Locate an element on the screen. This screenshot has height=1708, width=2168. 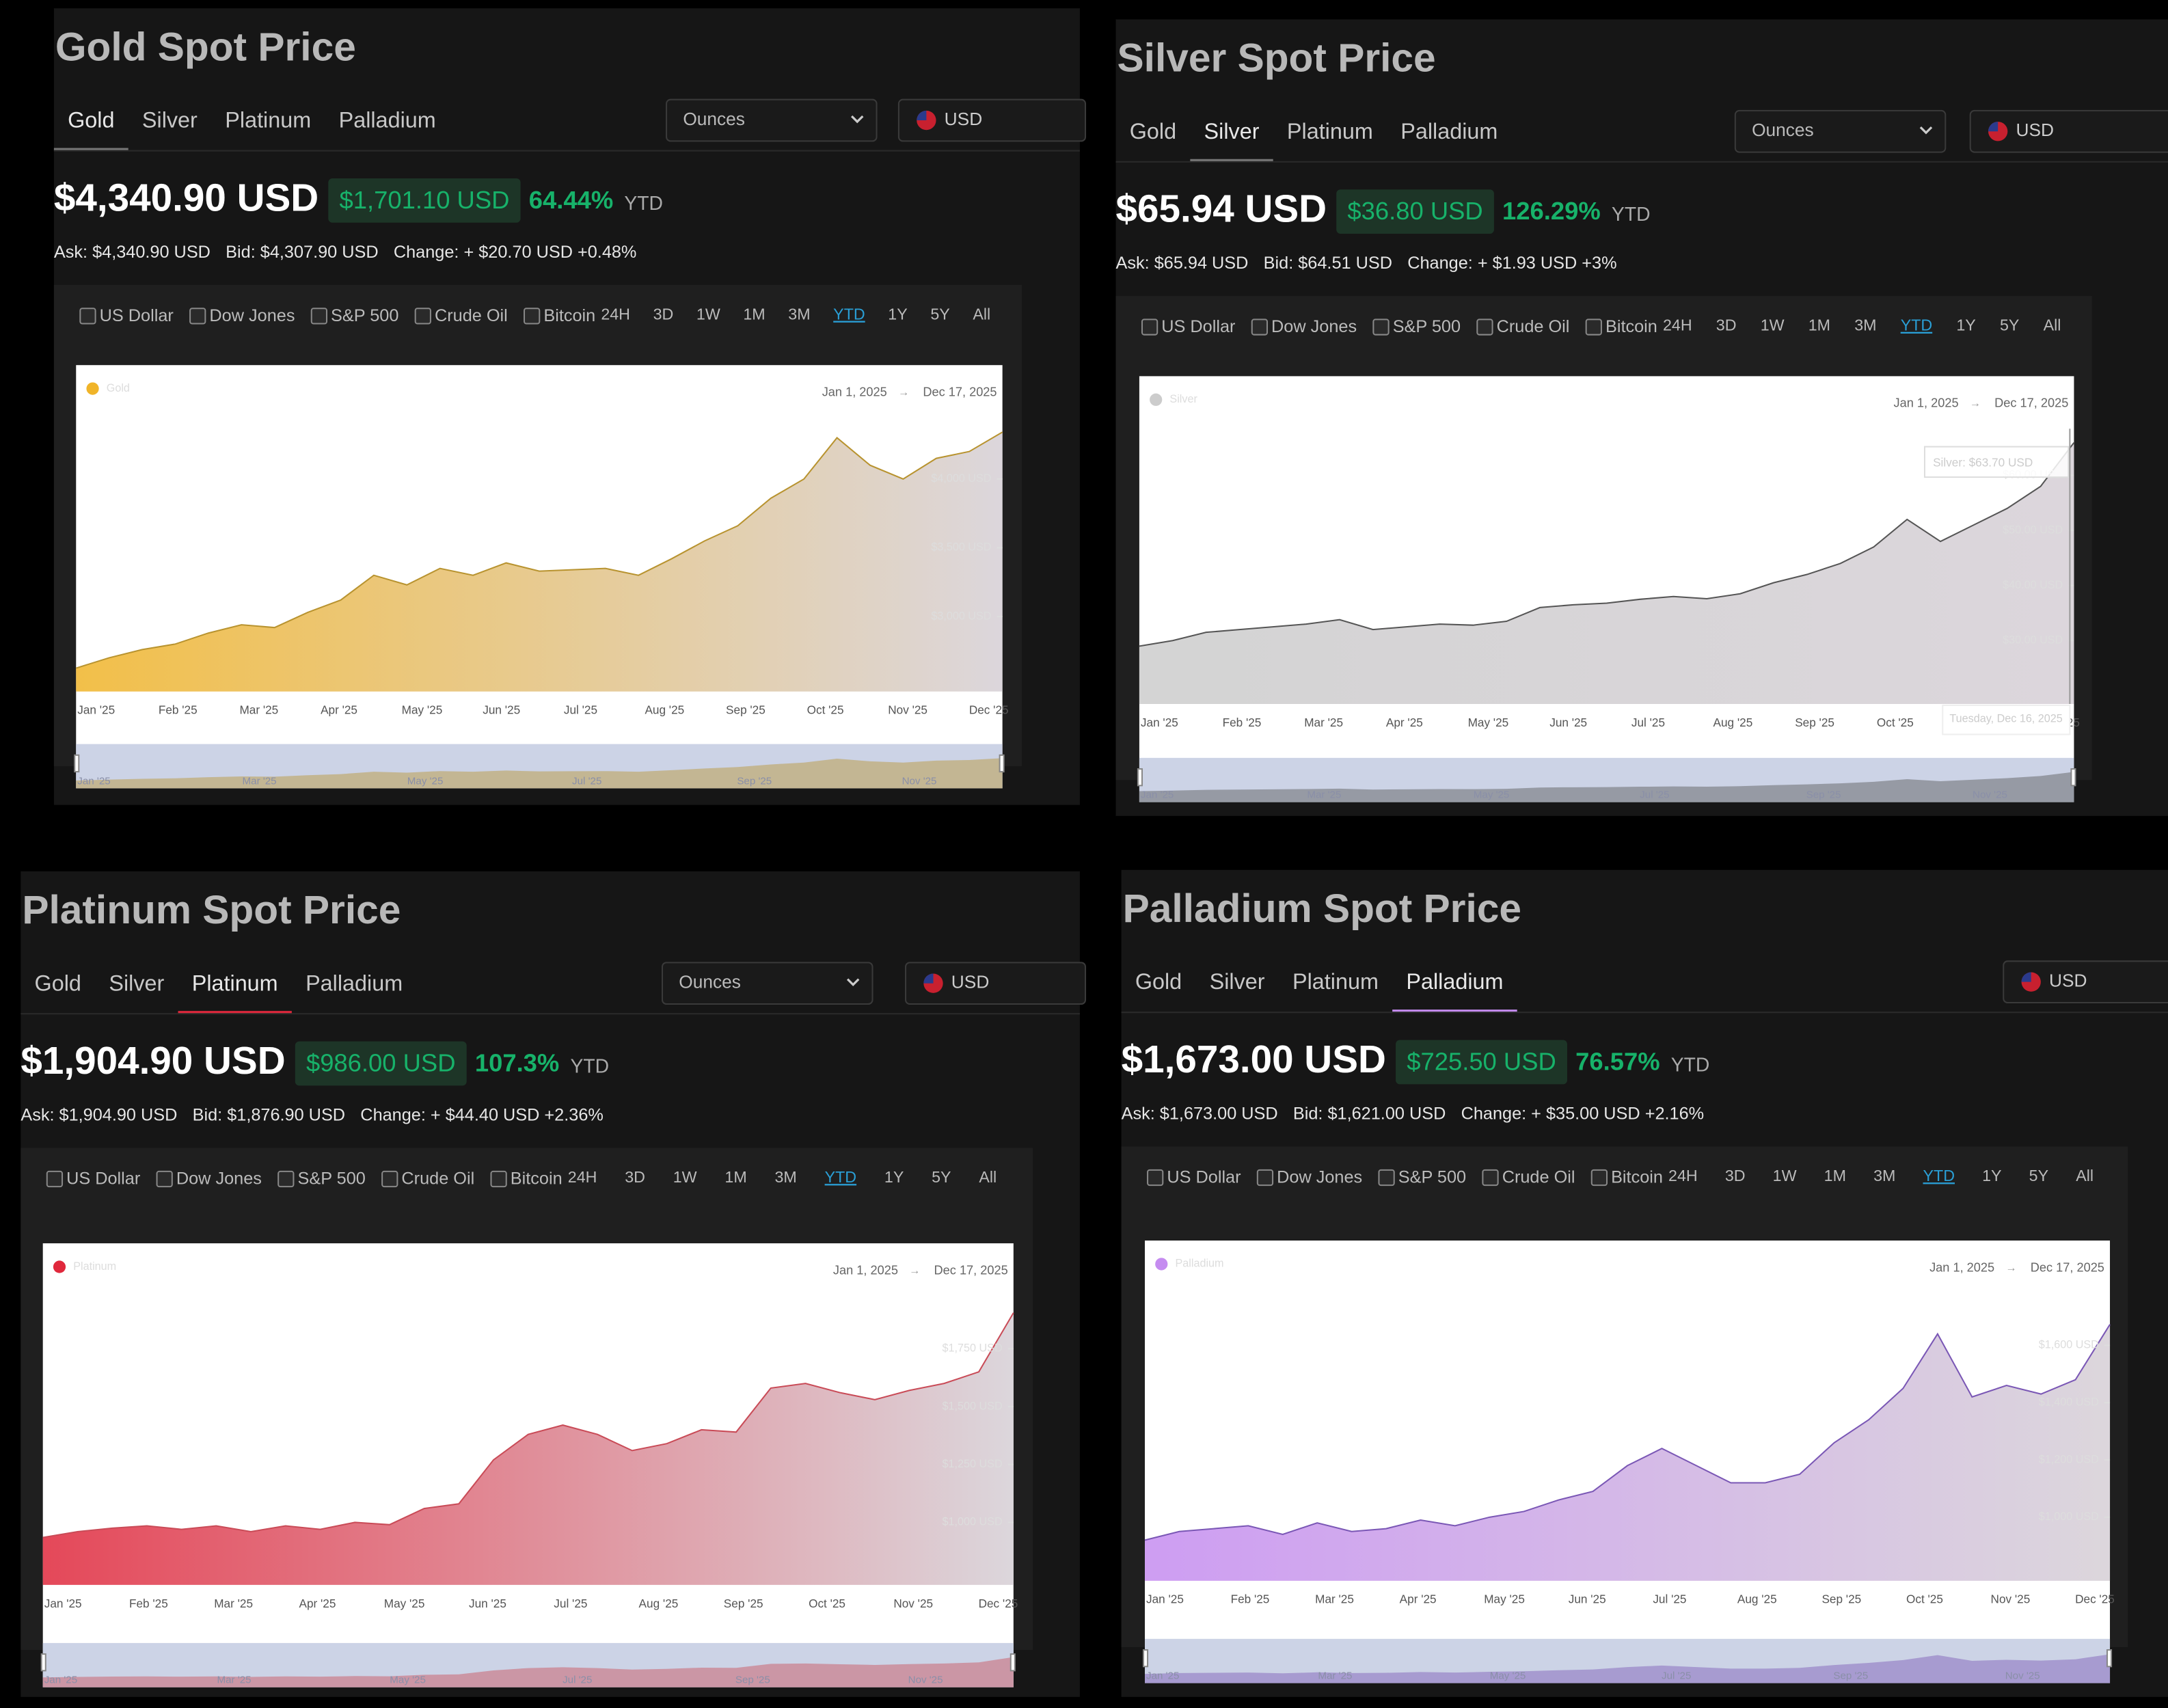
tab-underline is located at coordinates (1231, 160).